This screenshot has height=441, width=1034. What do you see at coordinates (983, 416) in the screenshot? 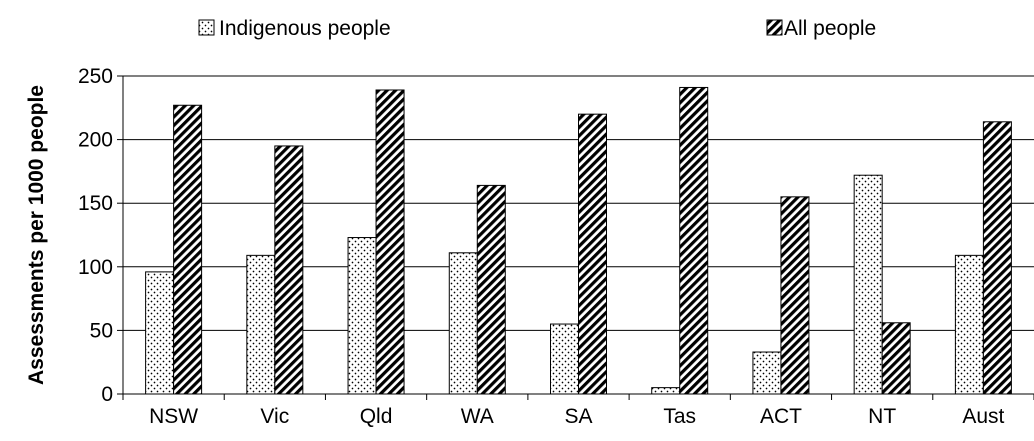
I see `x-tick-label: Aust` at bounding box center [983, 416].